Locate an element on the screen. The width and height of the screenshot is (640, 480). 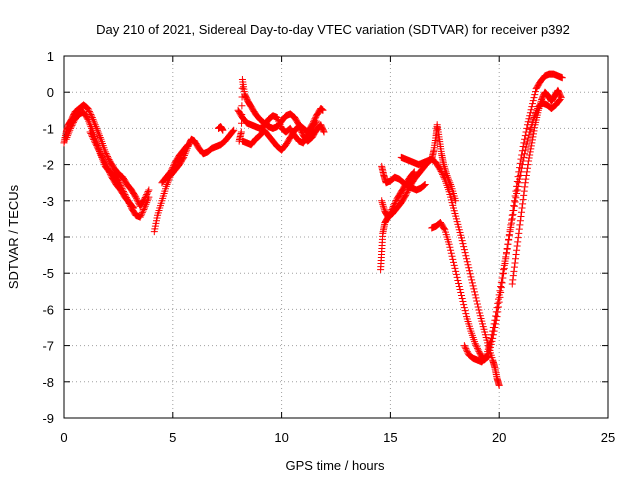
x-tick-label: 0 is located at coordinates (63, 437).